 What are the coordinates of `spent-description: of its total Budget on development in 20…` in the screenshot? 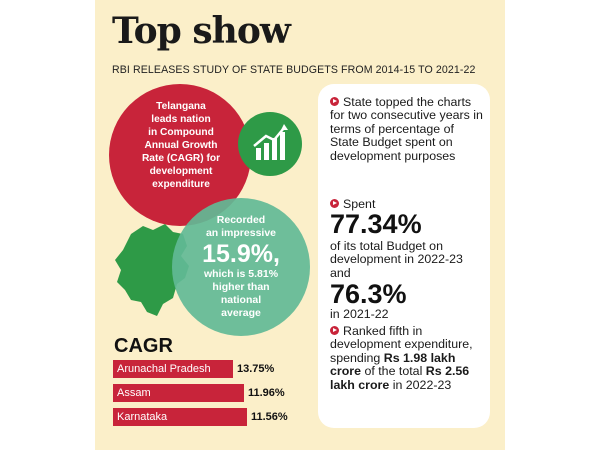 It's located at (396, 259).